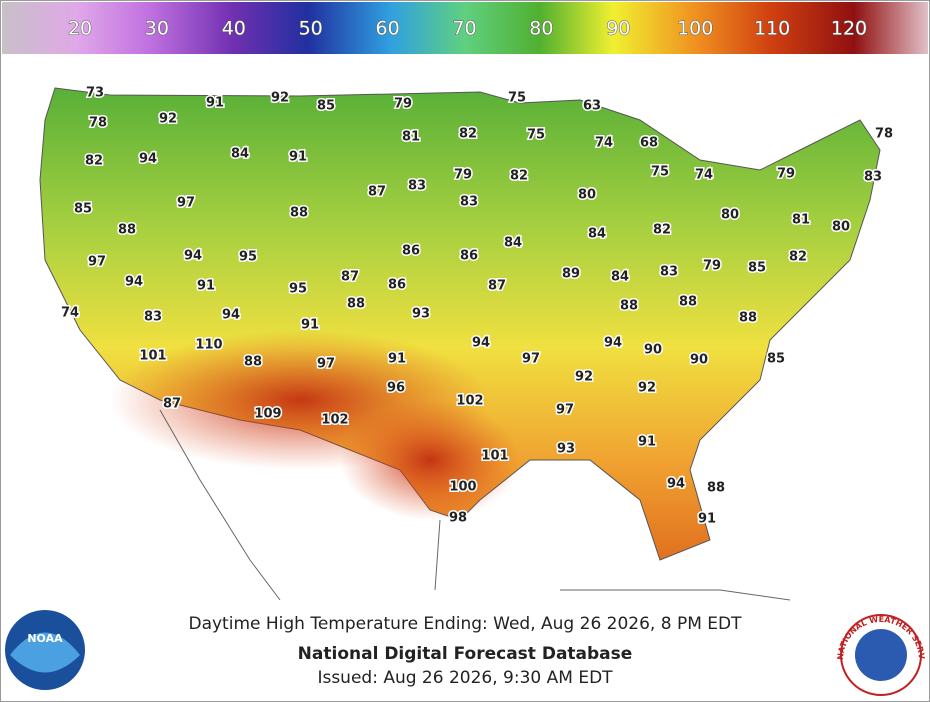 This screenshot has width=930, height=702. What do you see at coordinates (592, 106) in the screenshot?
I see `temperature-label: 63` at bounding box center [592, 106].